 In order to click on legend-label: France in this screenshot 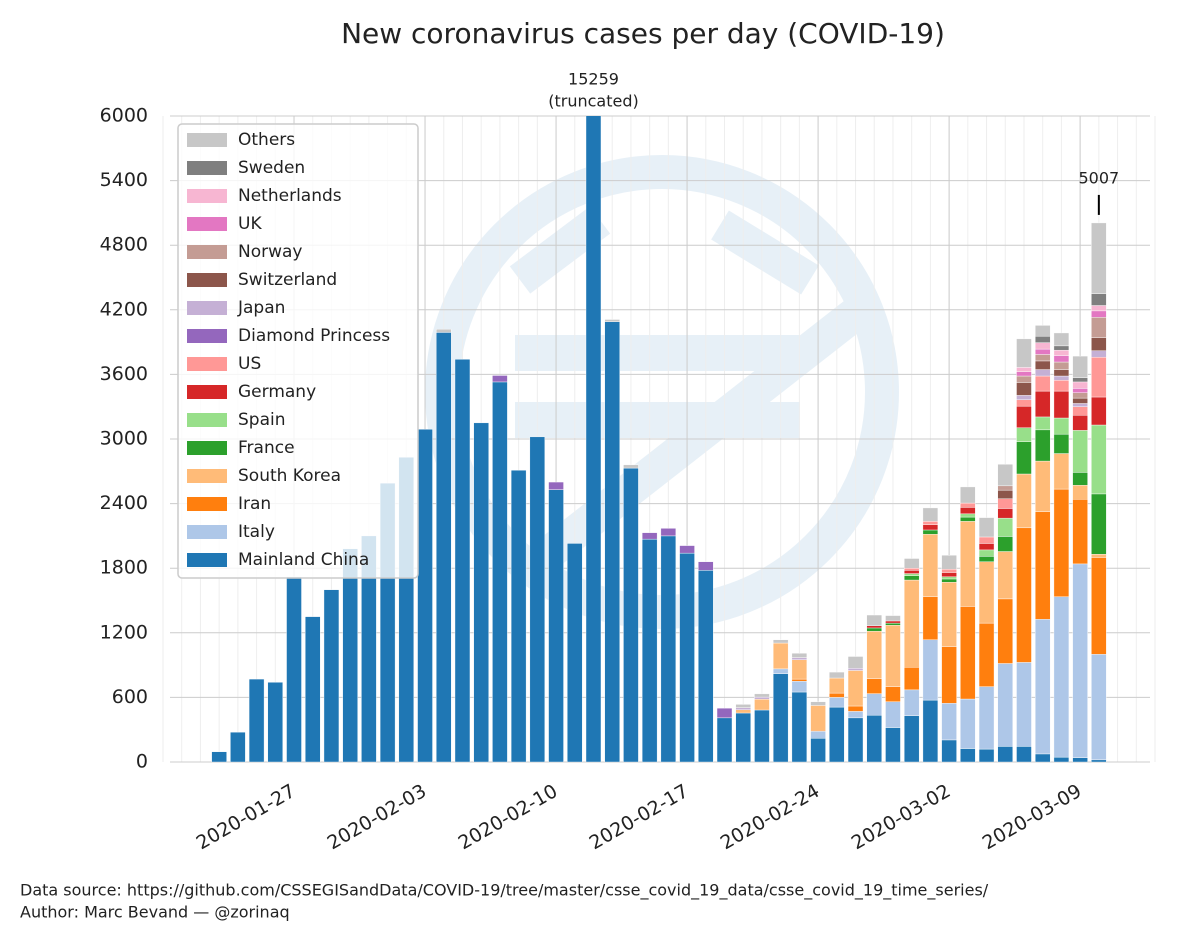, I will do `click(266, 448)`.